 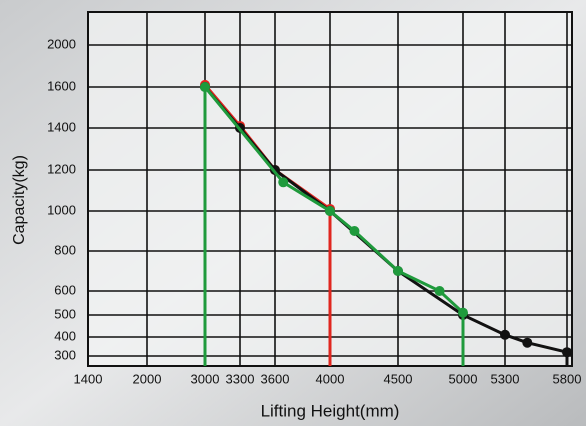 What do you see at coordinates (205, 378) in the screenshot?
I see `x-tick-label: 3000` at bounding box center [205, 378].